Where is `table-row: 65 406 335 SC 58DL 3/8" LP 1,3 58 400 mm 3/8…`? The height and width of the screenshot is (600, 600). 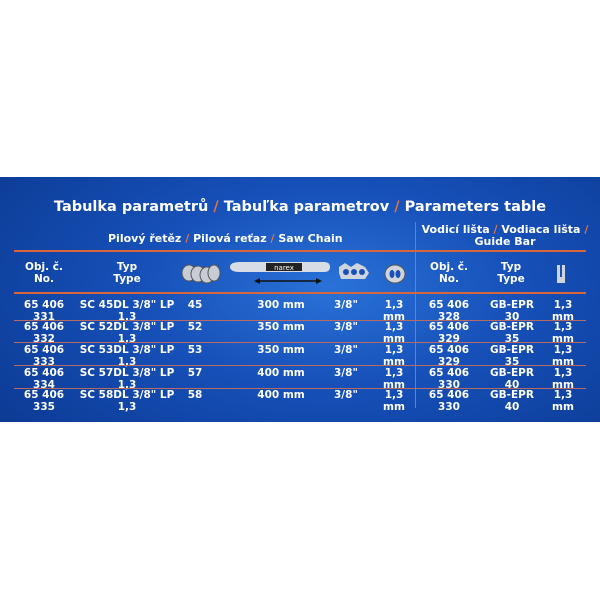 table-row: 65 406 335 SC 58DL 3/8" LP 1,3 58 400 mm 3/8… is located at coordinates (300, 401).